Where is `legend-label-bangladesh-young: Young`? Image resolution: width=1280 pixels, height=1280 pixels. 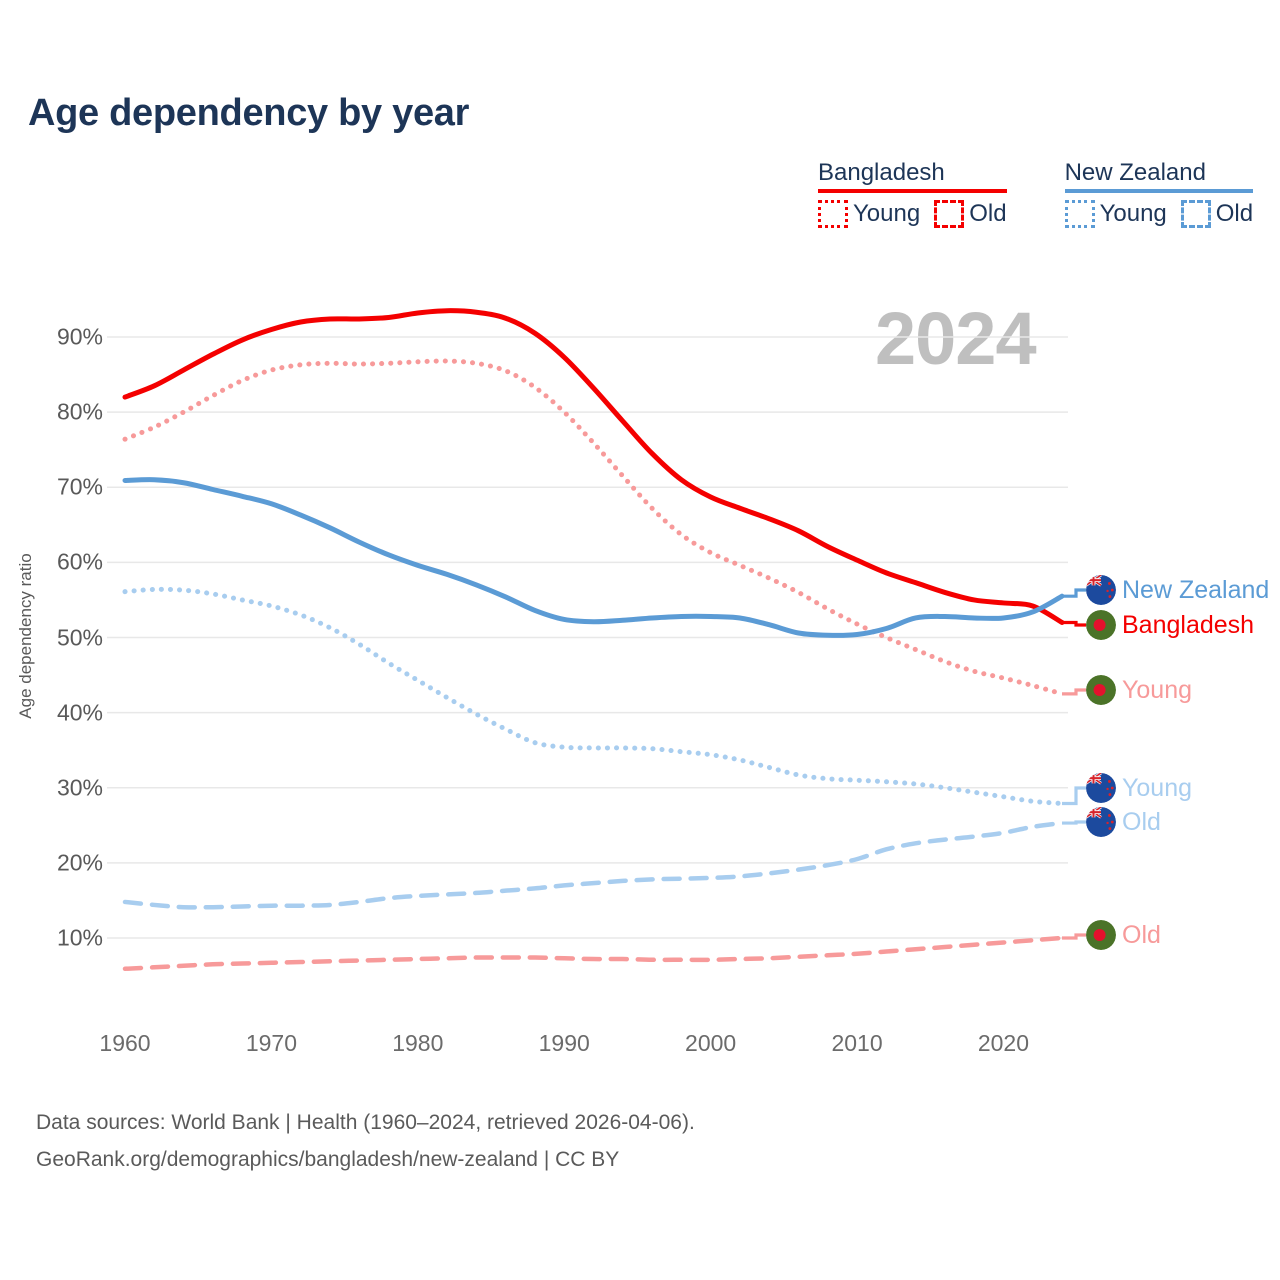
legend-label-bangladesh-young: Young is located at coordinates (887, 214).